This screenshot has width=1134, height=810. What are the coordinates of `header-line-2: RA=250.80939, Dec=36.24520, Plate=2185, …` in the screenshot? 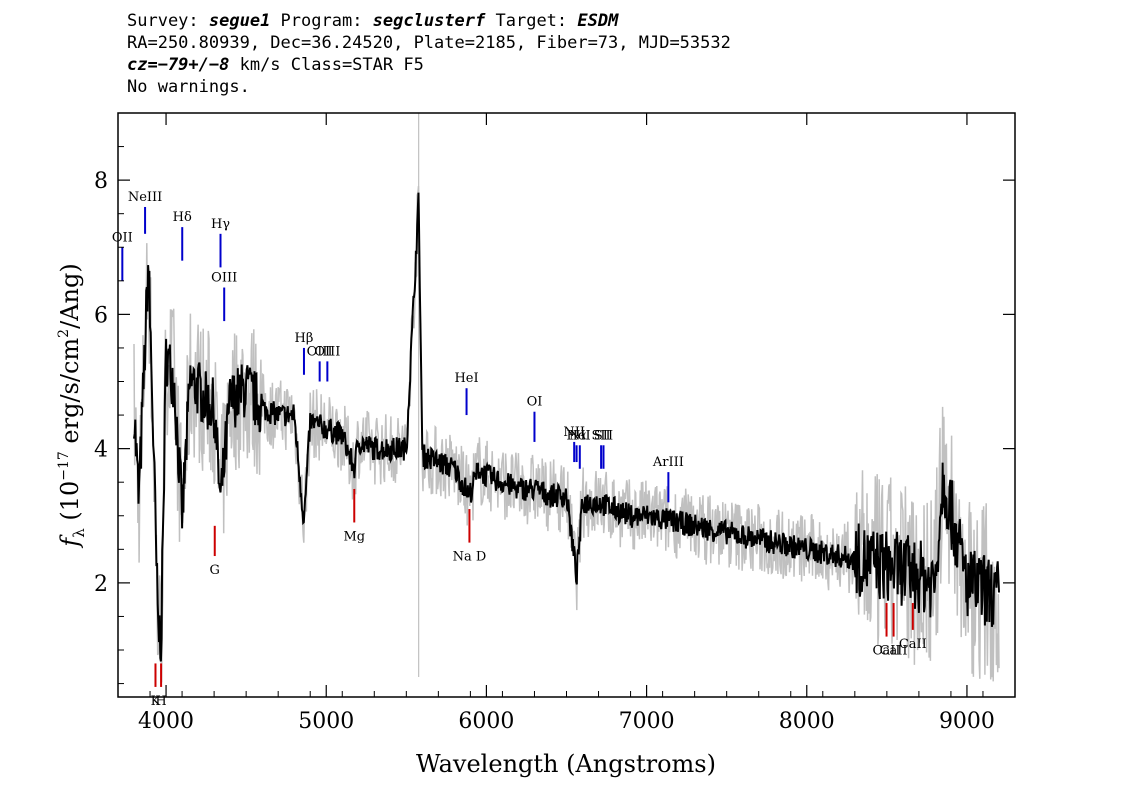 It's located at (429, 43).